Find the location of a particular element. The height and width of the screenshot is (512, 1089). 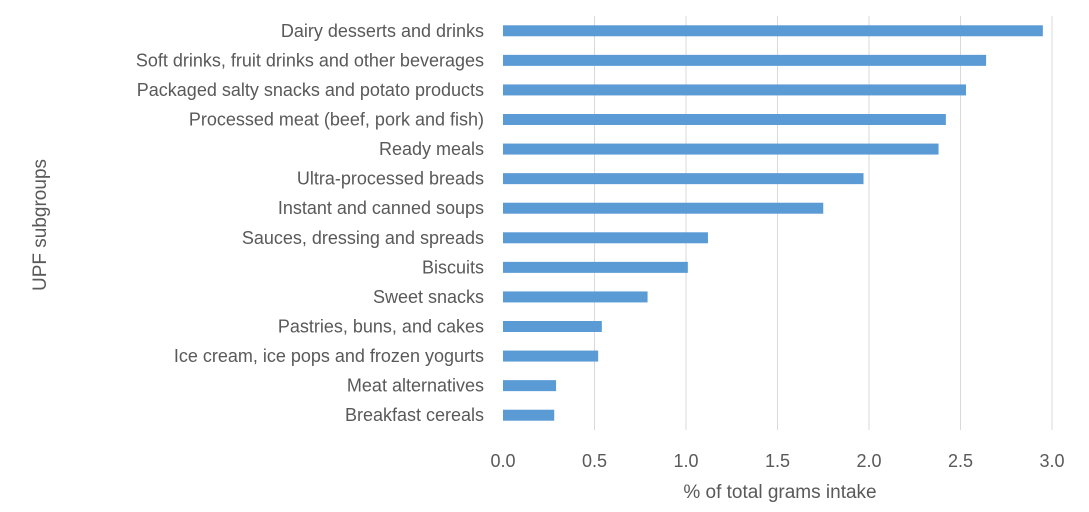

x-tick-labels: 0.0 0.5 1.0 1.5 2.0 2.5 3.0 is located at coordinates (777, 461).